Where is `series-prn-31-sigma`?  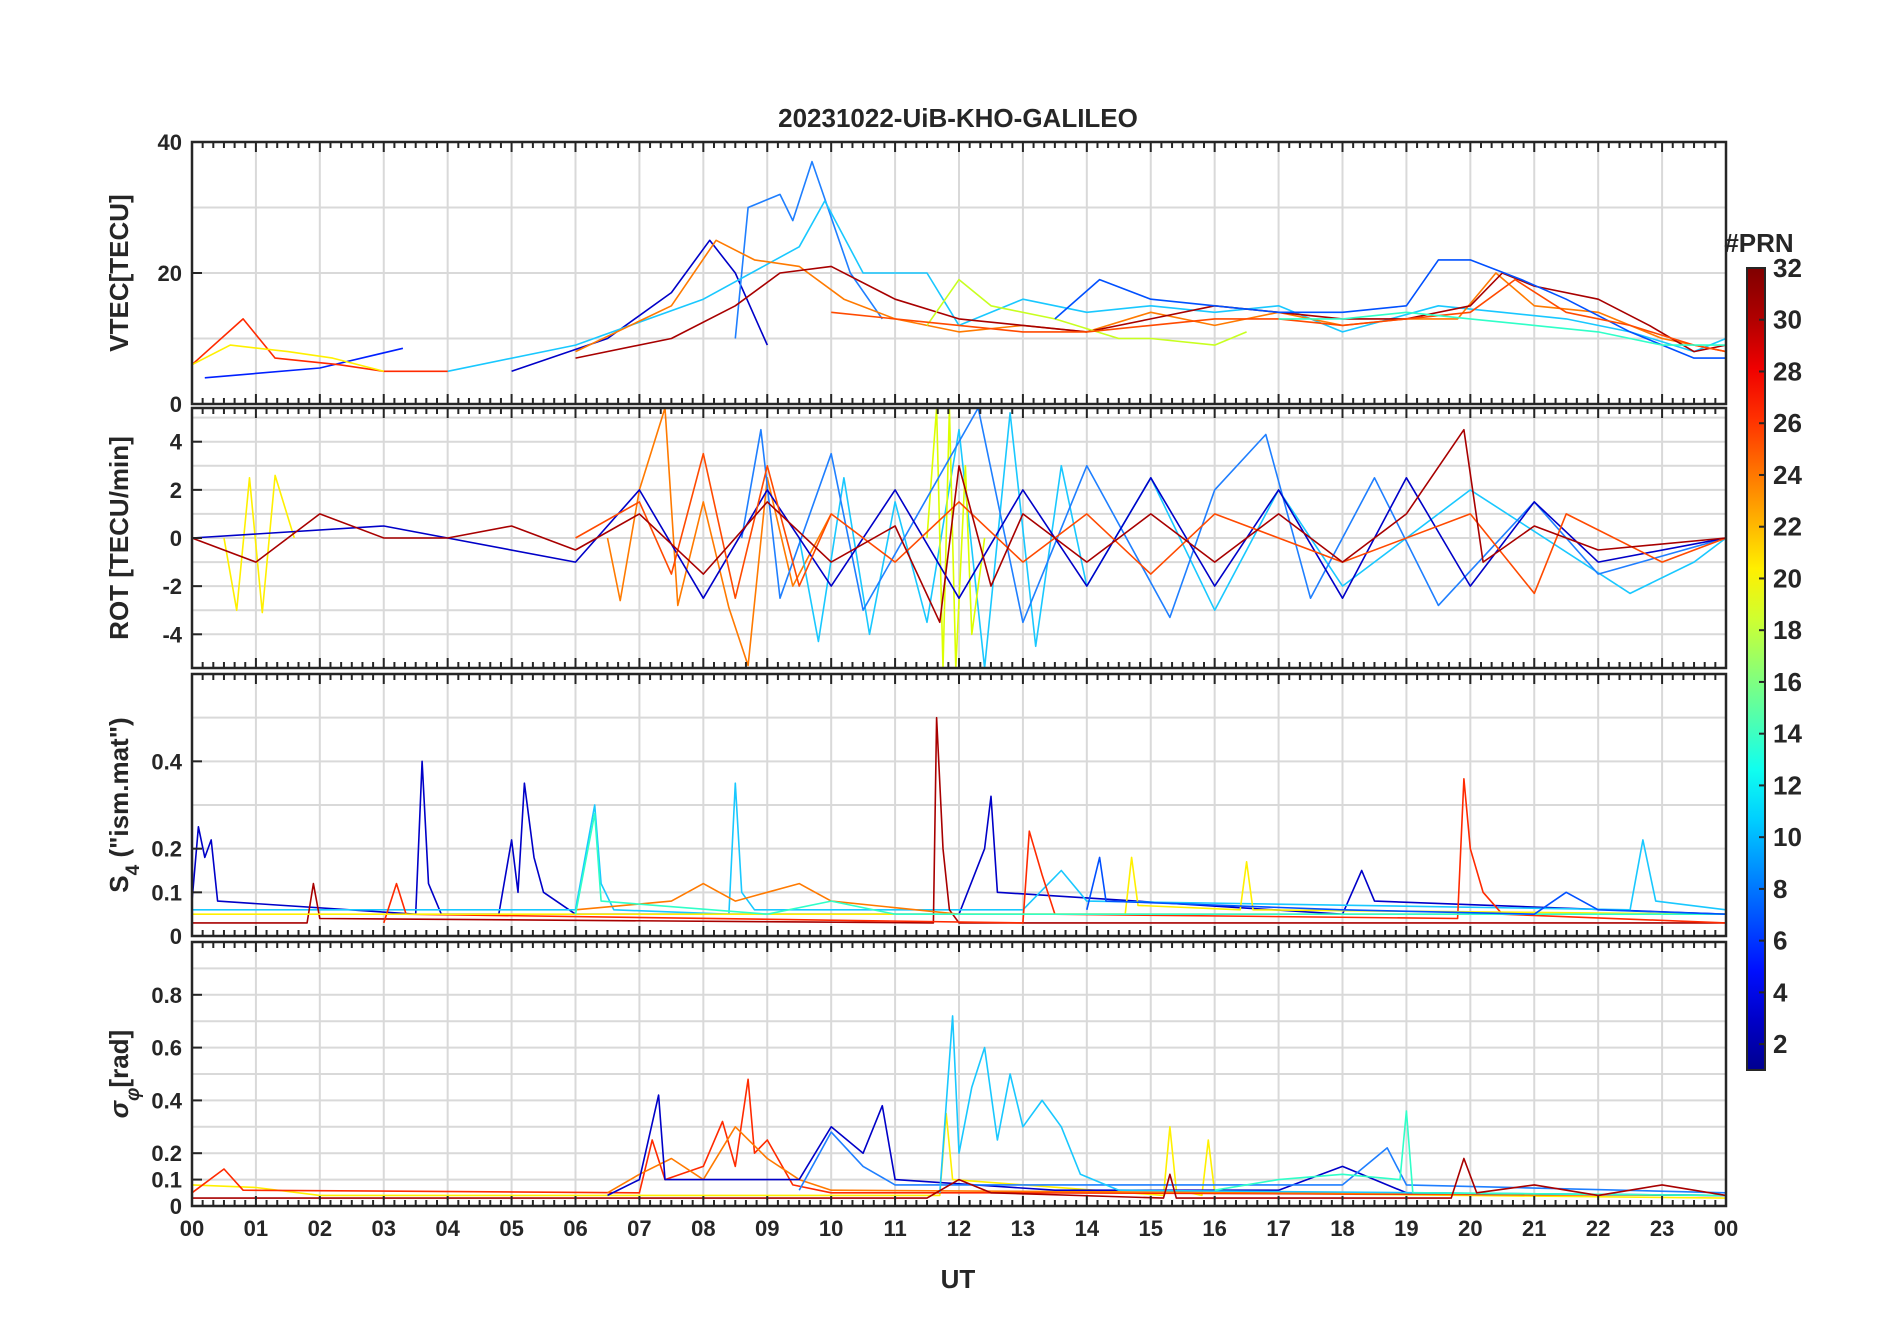
series-prn-31-sigma is located at coordinates (959, 1178).